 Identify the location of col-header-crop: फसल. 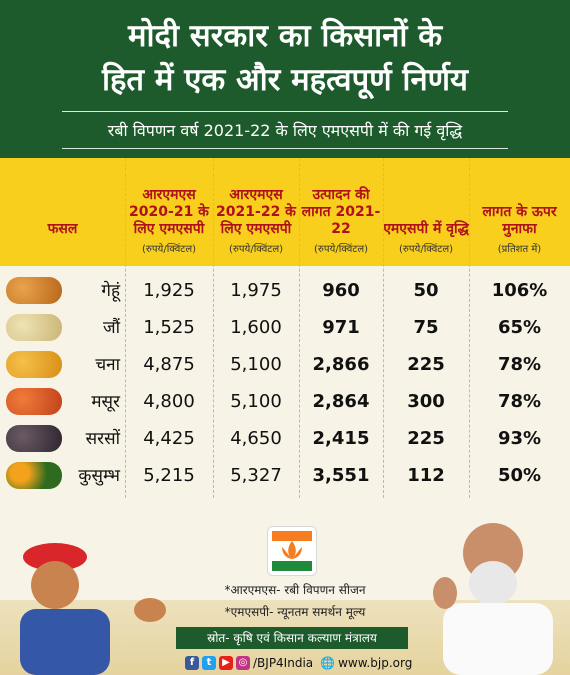
(62, 212).